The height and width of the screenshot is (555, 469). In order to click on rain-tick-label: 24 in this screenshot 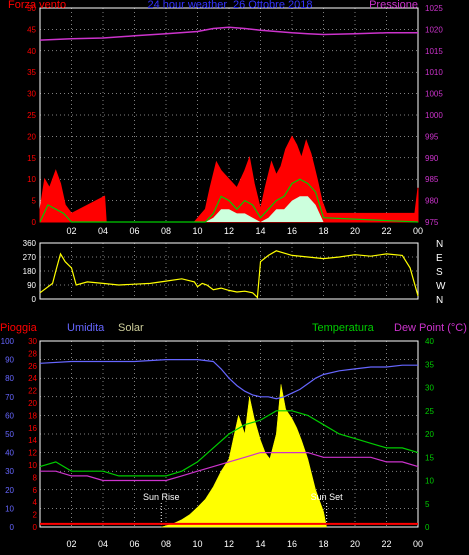, I will do `click(32, 378)`.